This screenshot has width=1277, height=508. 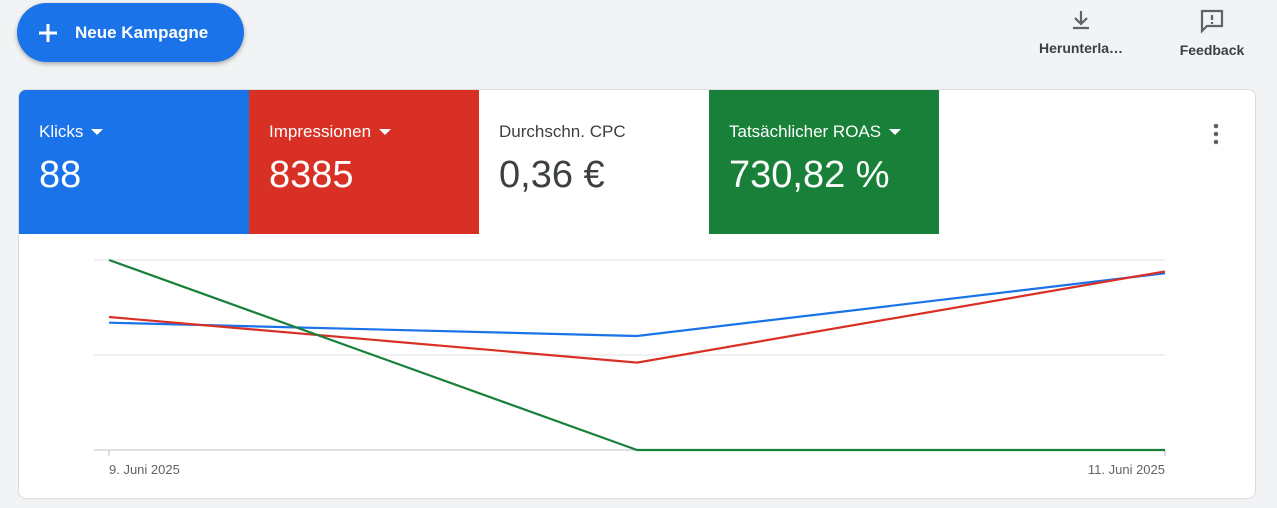 What do you see at coordinates (1126, 469) in the screenshot?
I see `x-tick-label: 11. Juni 2025` at bounding box center [1126, 469].